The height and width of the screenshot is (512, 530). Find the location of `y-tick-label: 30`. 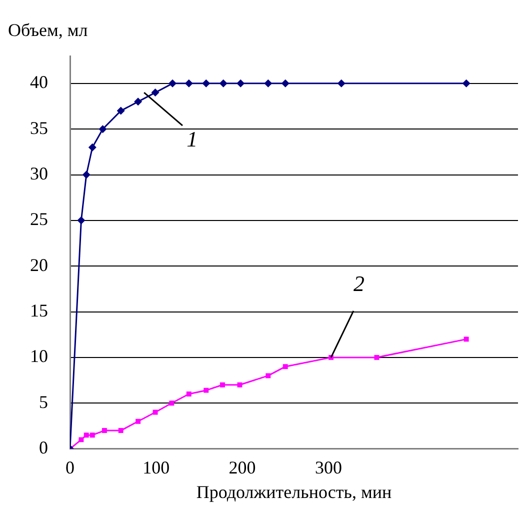

y-tick-label: 30 is located at coordinates (39, 173).